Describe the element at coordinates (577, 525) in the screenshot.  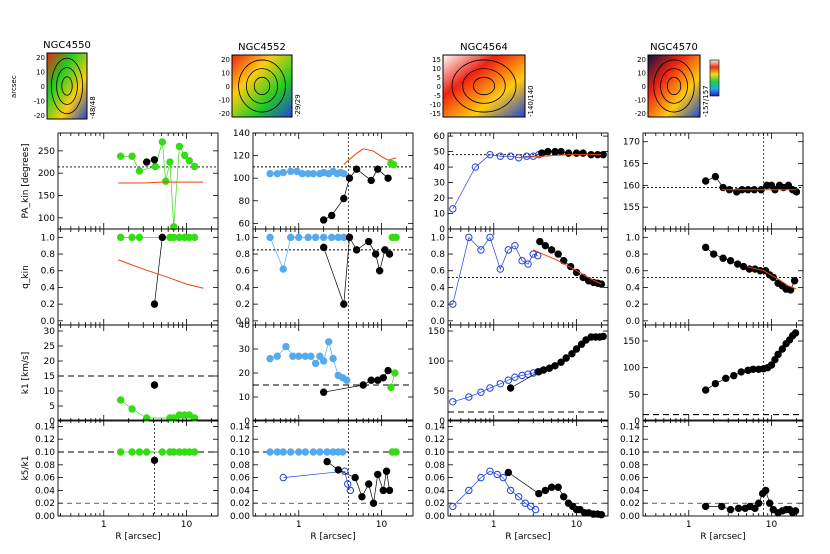
I see `x-tick-label: 10` at that location.